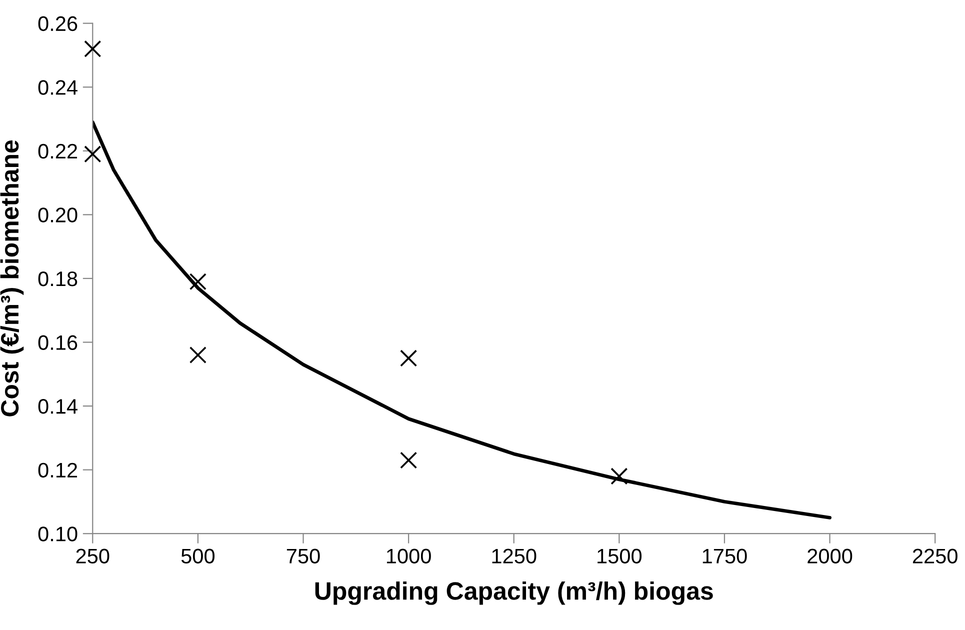  Describe the element at coordinates (514, 556) in the screenshot. I see `x-tick-label: 1250` at that location.